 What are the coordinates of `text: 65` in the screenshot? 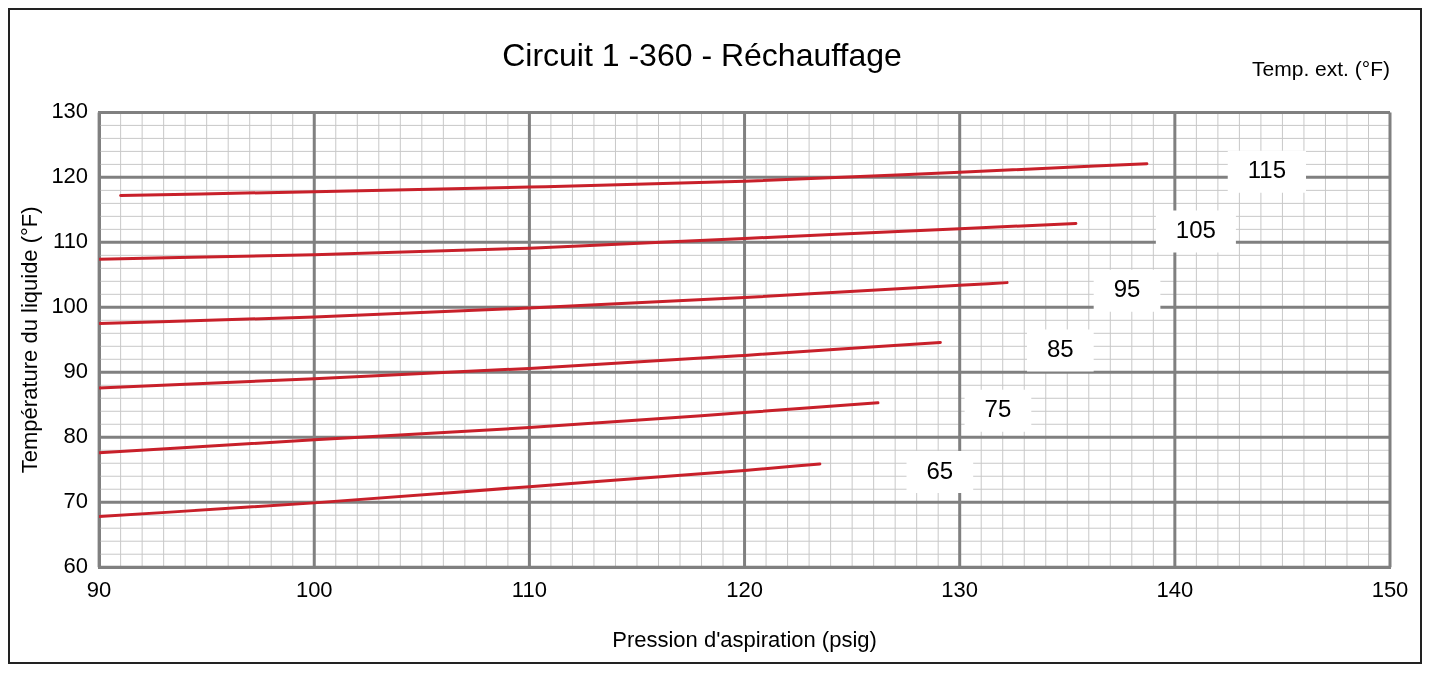 It's located at (940, 470).